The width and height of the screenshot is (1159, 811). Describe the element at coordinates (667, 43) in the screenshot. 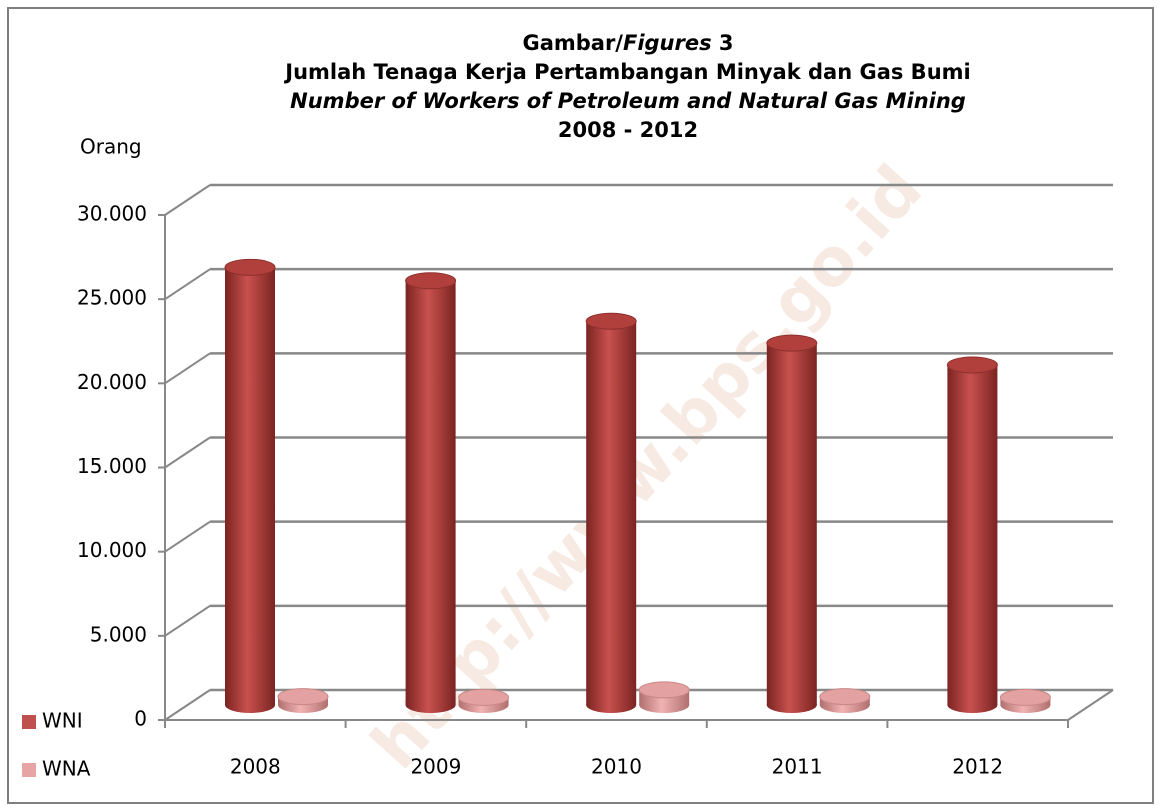

I see `title-part: Figures` at that location.